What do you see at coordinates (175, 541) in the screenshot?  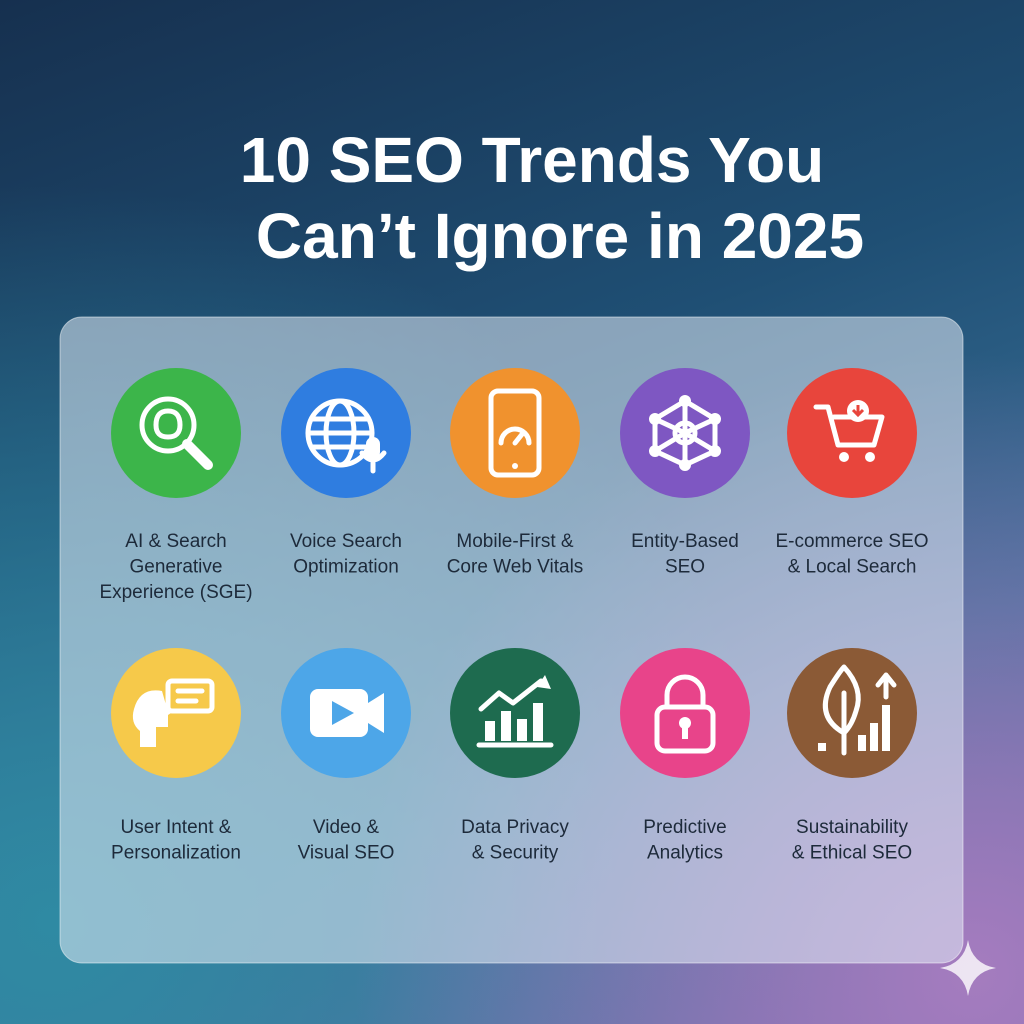 I see `trend-label: AI & Search` at bounding box center [175, 541].